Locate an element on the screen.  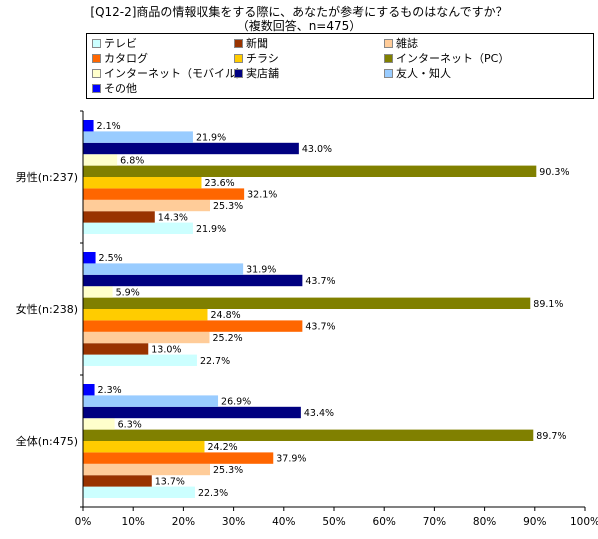
category-label: 女性(n:238) is located at coordinates (47, 309).